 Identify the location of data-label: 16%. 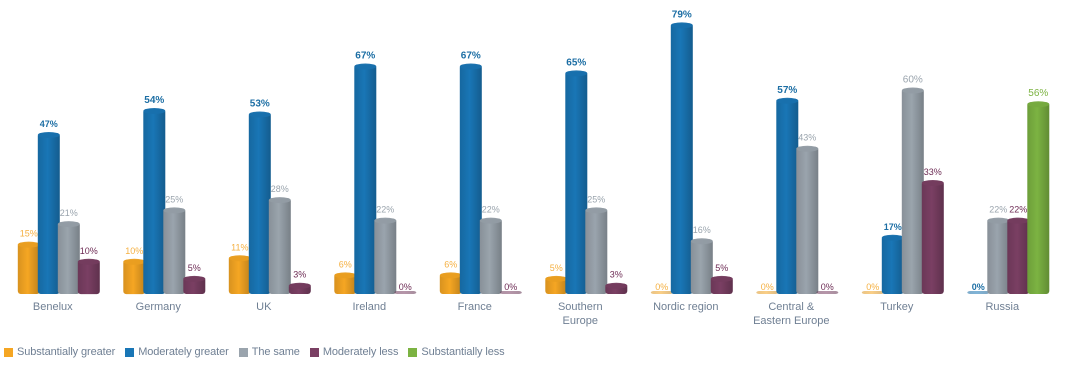
(702, 230).